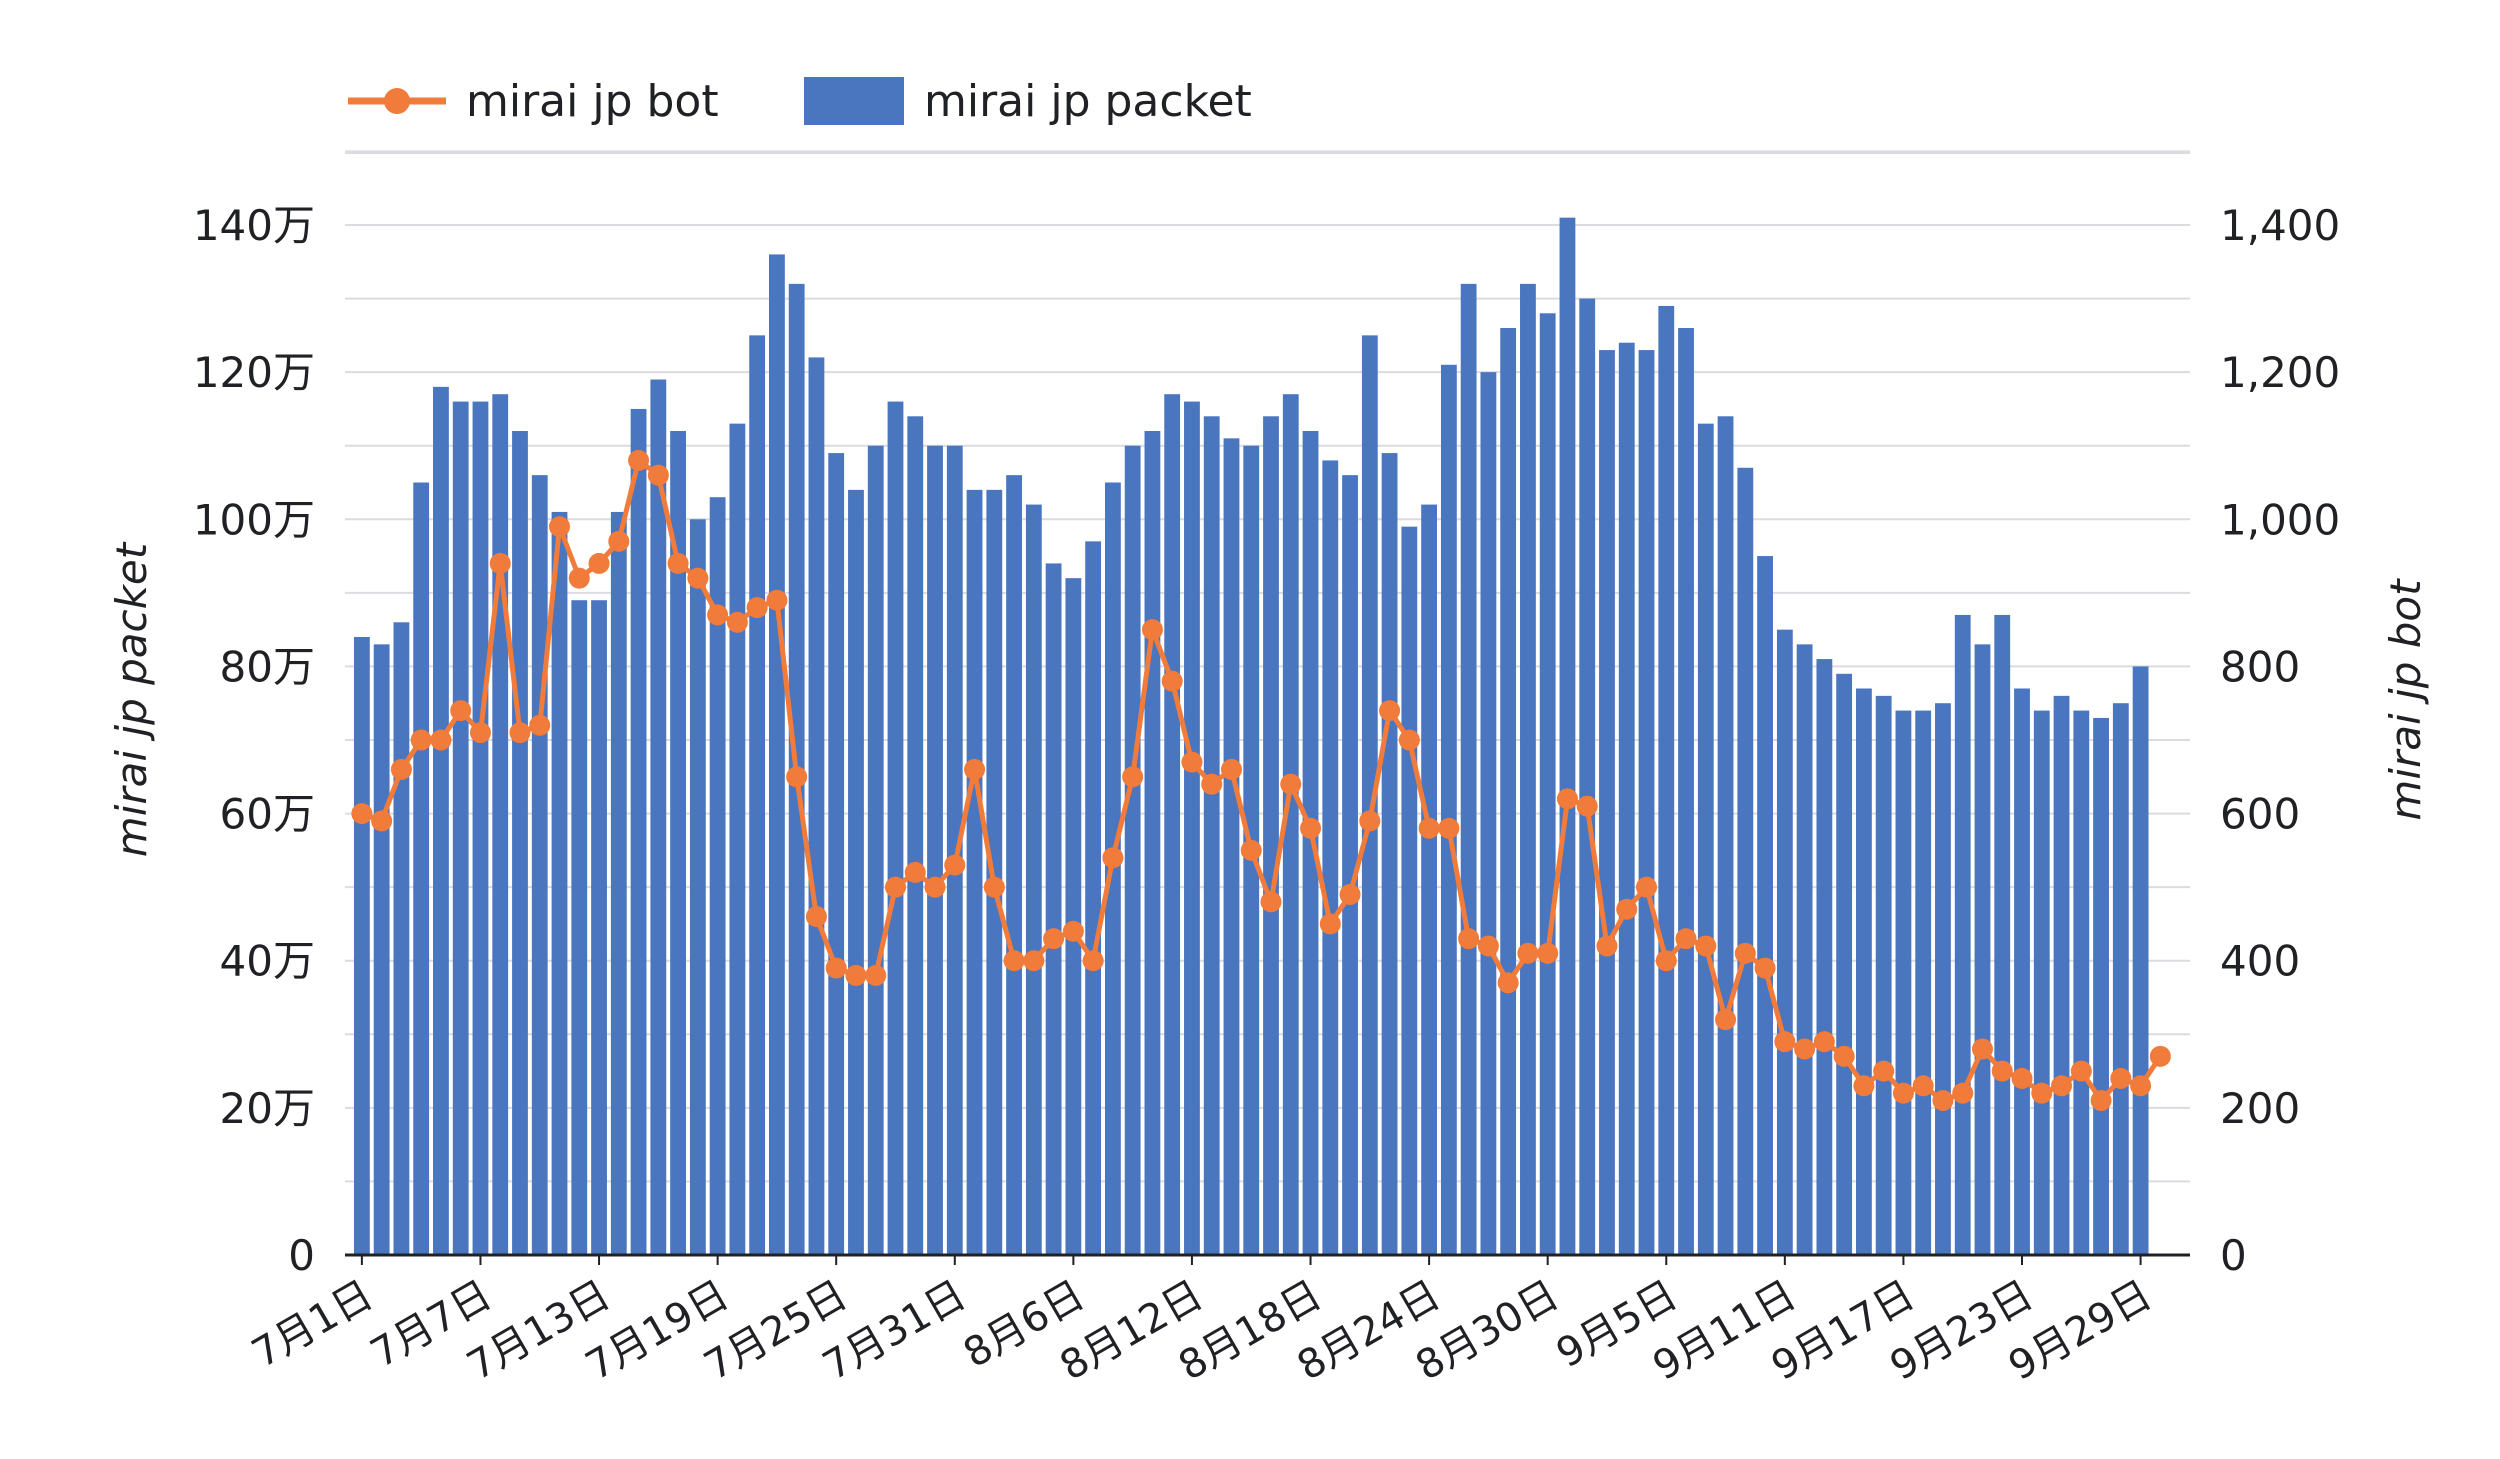  What do you see at coordinates (267, 666) in the screenshot?
I see `y-left-tick-label: 80万` at bounding box center [267, 666].